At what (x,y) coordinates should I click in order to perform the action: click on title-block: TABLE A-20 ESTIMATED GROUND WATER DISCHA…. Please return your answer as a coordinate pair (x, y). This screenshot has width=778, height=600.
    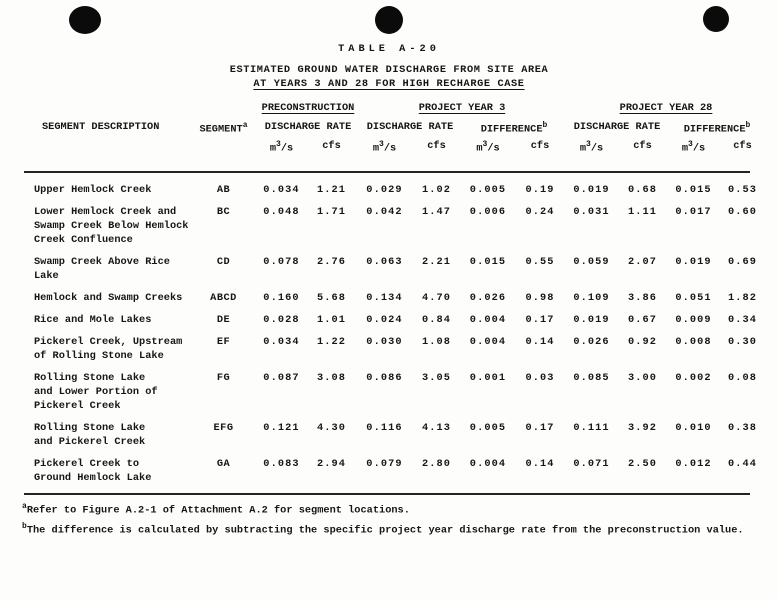
    Looking at the image, I should click on (389, 66).